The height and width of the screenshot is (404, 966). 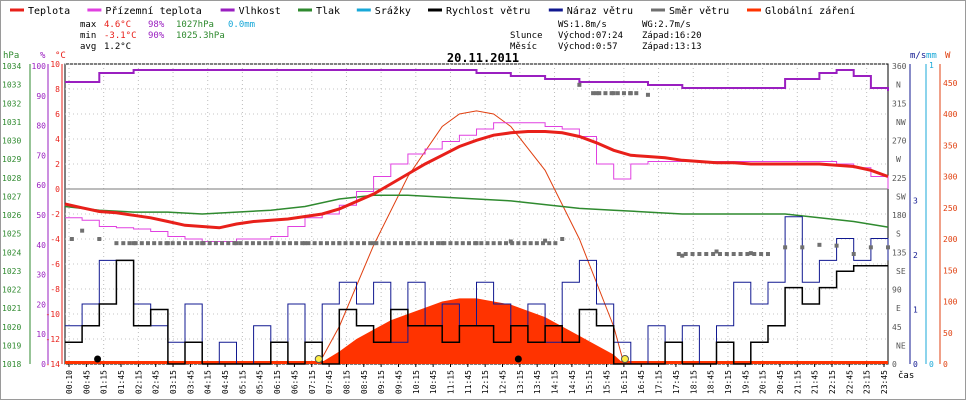 What do you see at coordinates (153, 11) in the screenshot?
I see `legend-label: Přízemní teplota` at bounding box center [153, 11].